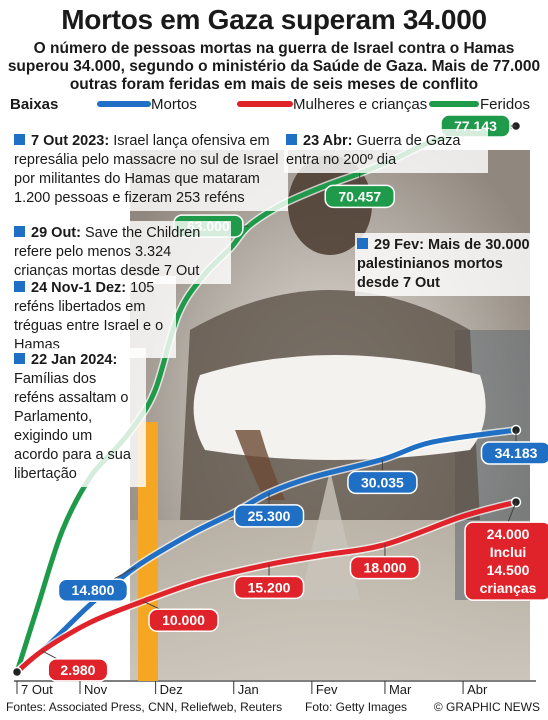  What do you see at coordinates (341, 160) in the screenshot?
I see `annotation-line-4-1: entra no 200º dia` at bounding box center [341, 160].